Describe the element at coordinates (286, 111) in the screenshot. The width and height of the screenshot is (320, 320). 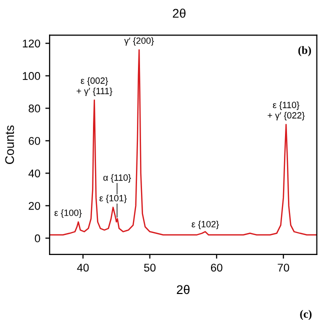
I see `annotation: ε {110} + γ′ {022}` at that location.